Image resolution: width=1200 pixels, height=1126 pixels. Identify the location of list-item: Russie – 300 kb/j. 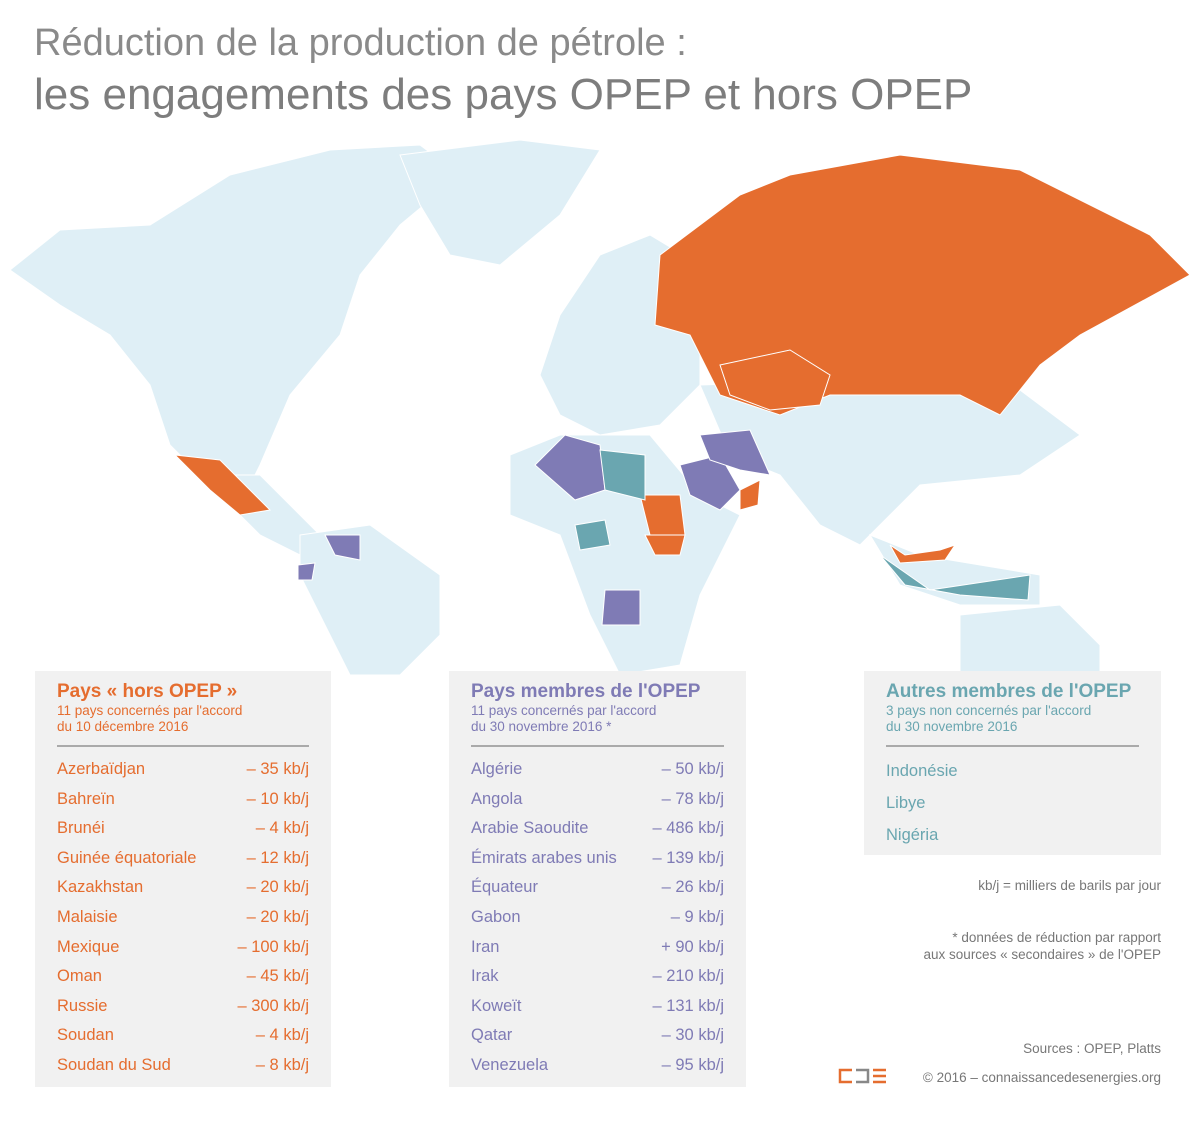
(183, 1007).